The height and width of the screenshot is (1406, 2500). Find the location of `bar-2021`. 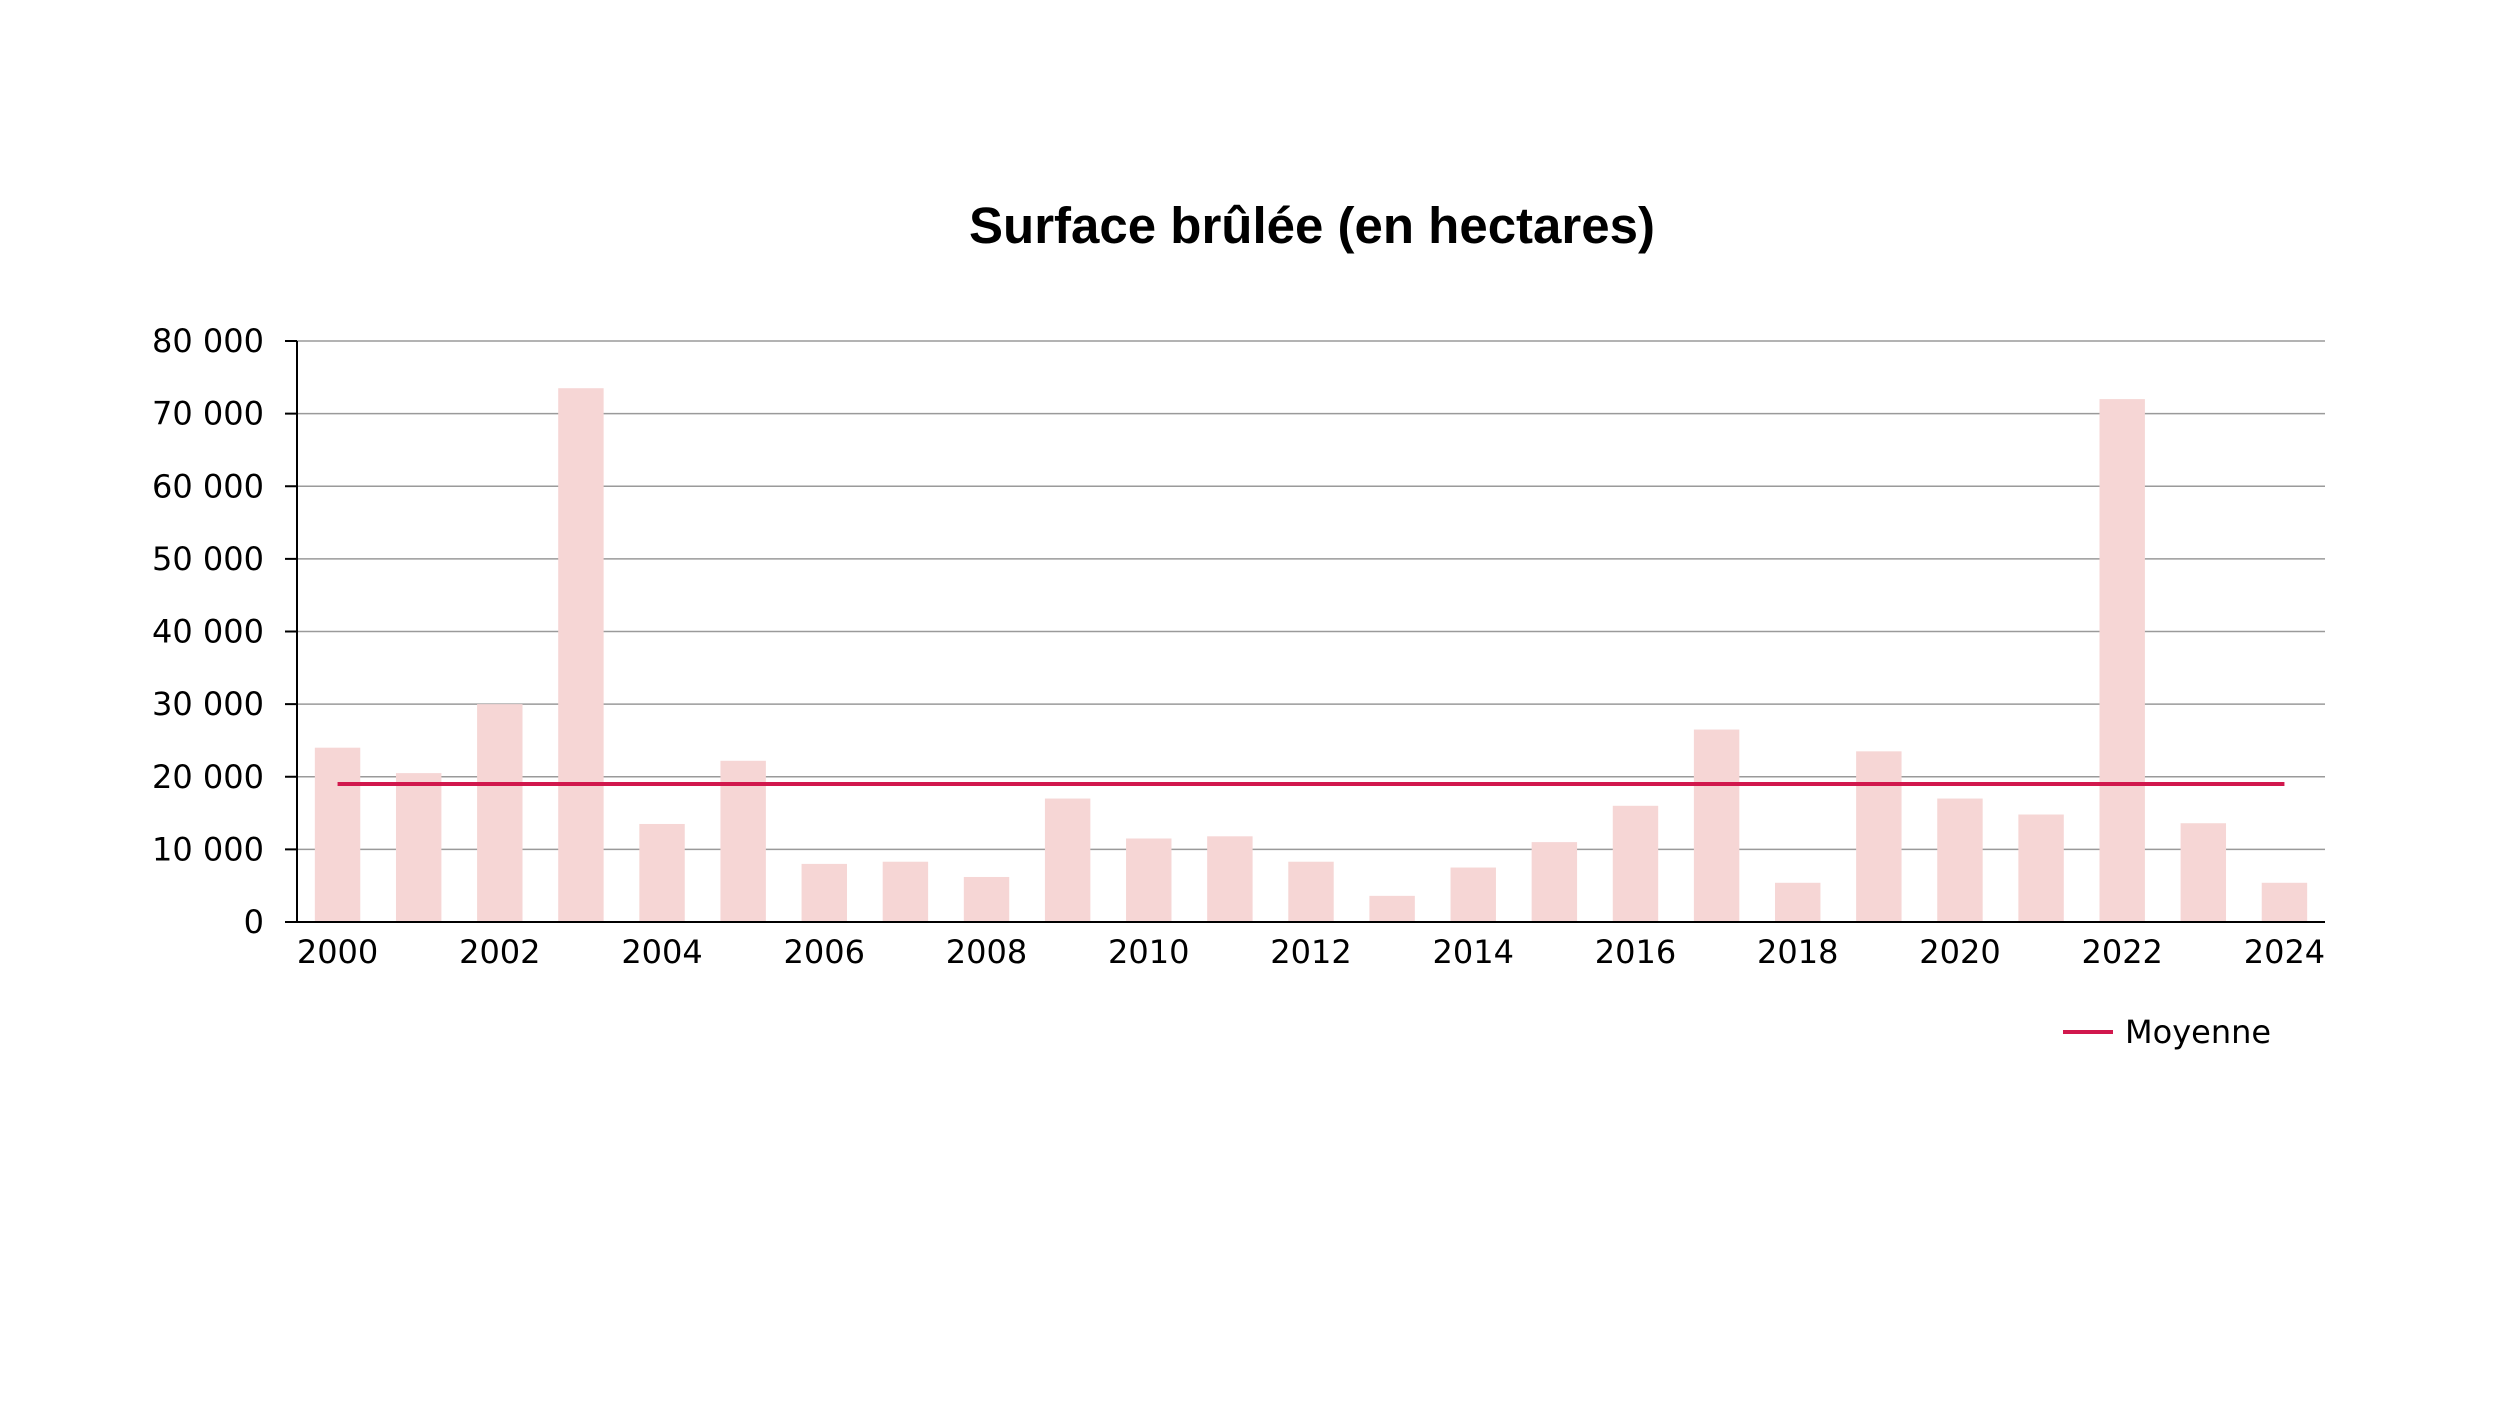

bar-2021 is located at coordinates (2041, 868).